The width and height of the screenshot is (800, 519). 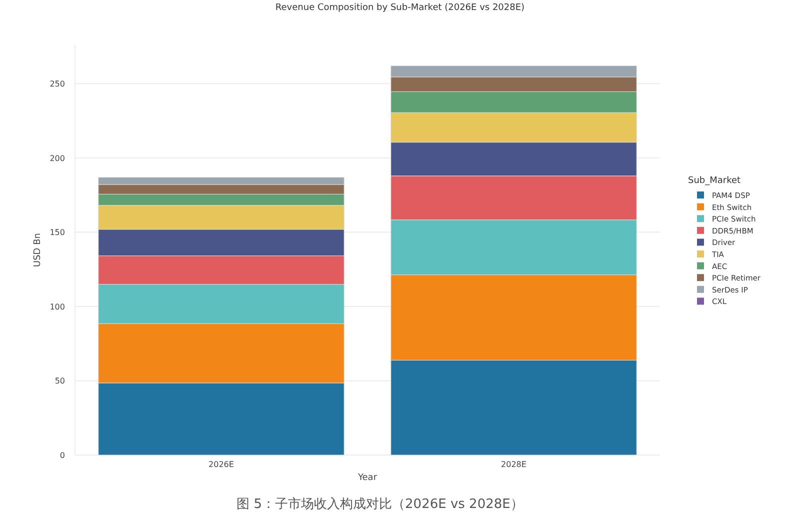 What do you see at coordinates (513, 464) in the screenshot?
I see `x-tick-label: 2028E` at bounding box center [513, 464].